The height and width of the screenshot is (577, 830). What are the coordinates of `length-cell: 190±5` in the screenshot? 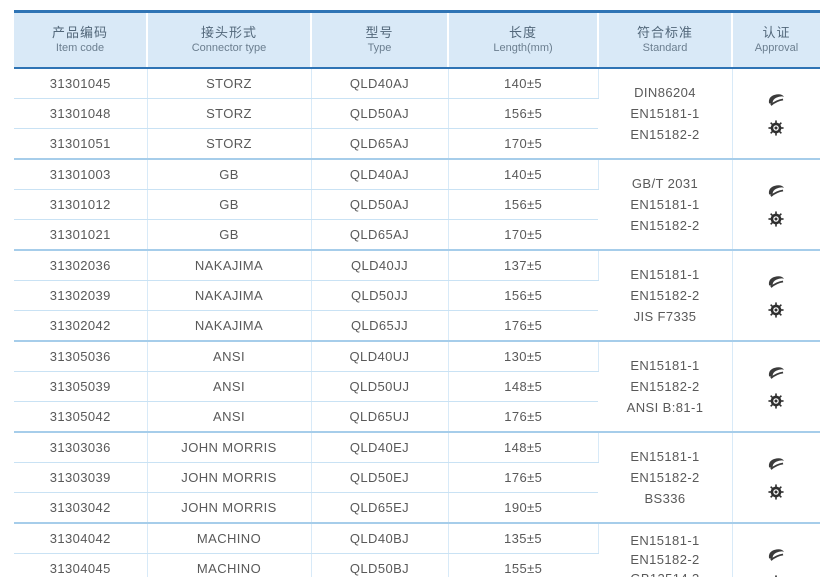 It's located at (523, 508).